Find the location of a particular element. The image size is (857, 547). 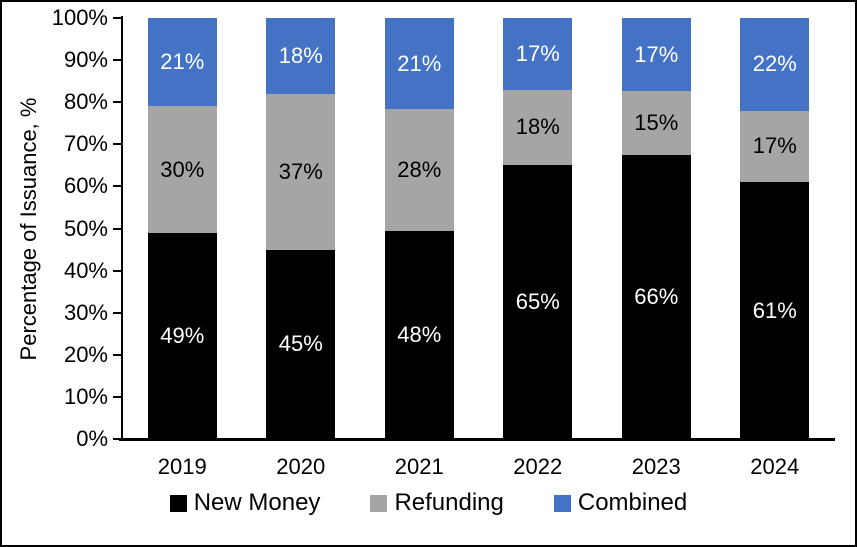

segment-2019-new-money: 49% is located at coordinates (182, 335).